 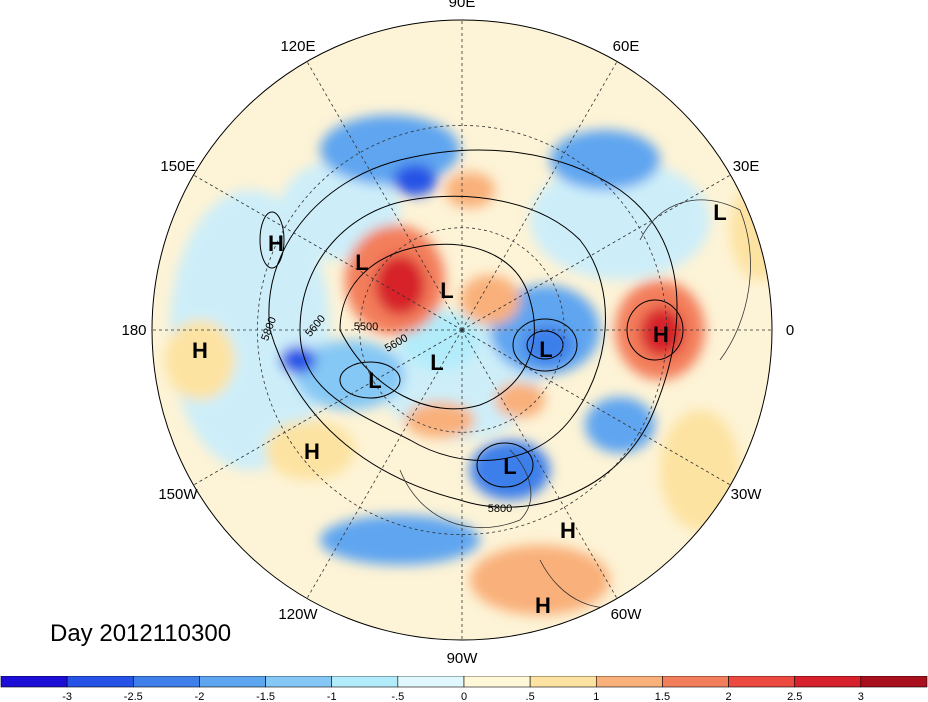 I want to click on colorbar-tick-label: .5, so click(x=530, y=696).